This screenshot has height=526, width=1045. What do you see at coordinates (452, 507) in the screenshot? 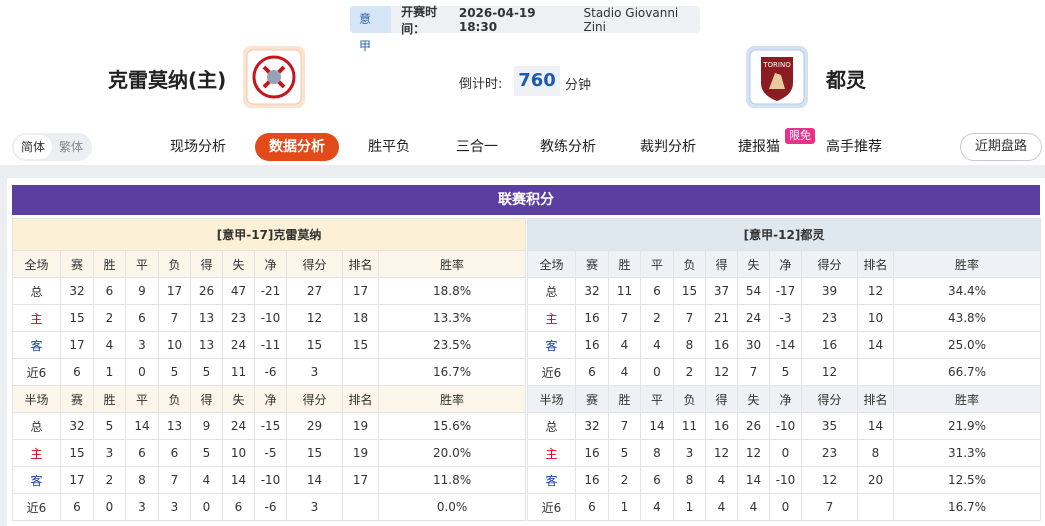
I see `cell: 0.0%` at bounding box center [452, 507].